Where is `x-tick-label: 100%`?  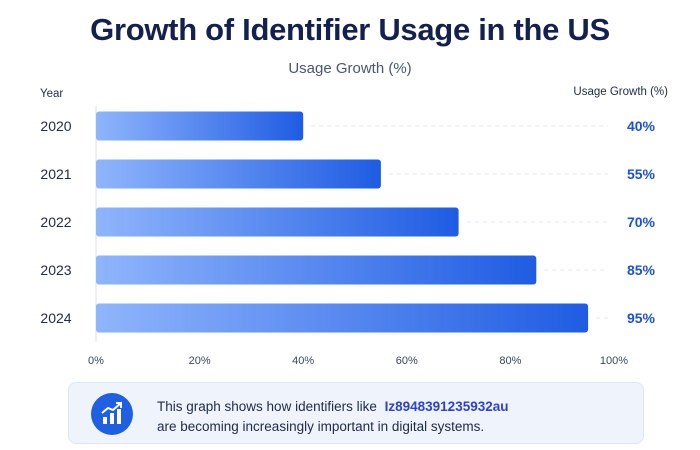 x-tick-label: 100% is located at coordinates (614, 361).